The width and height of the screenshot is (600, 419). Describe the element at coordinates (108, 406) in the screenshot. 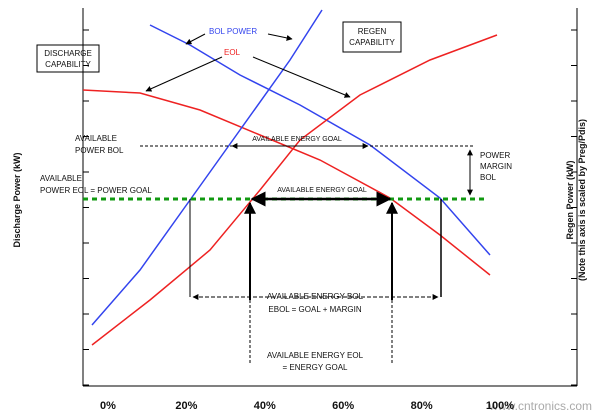

I see `x-tick-label: 0%` at that location.